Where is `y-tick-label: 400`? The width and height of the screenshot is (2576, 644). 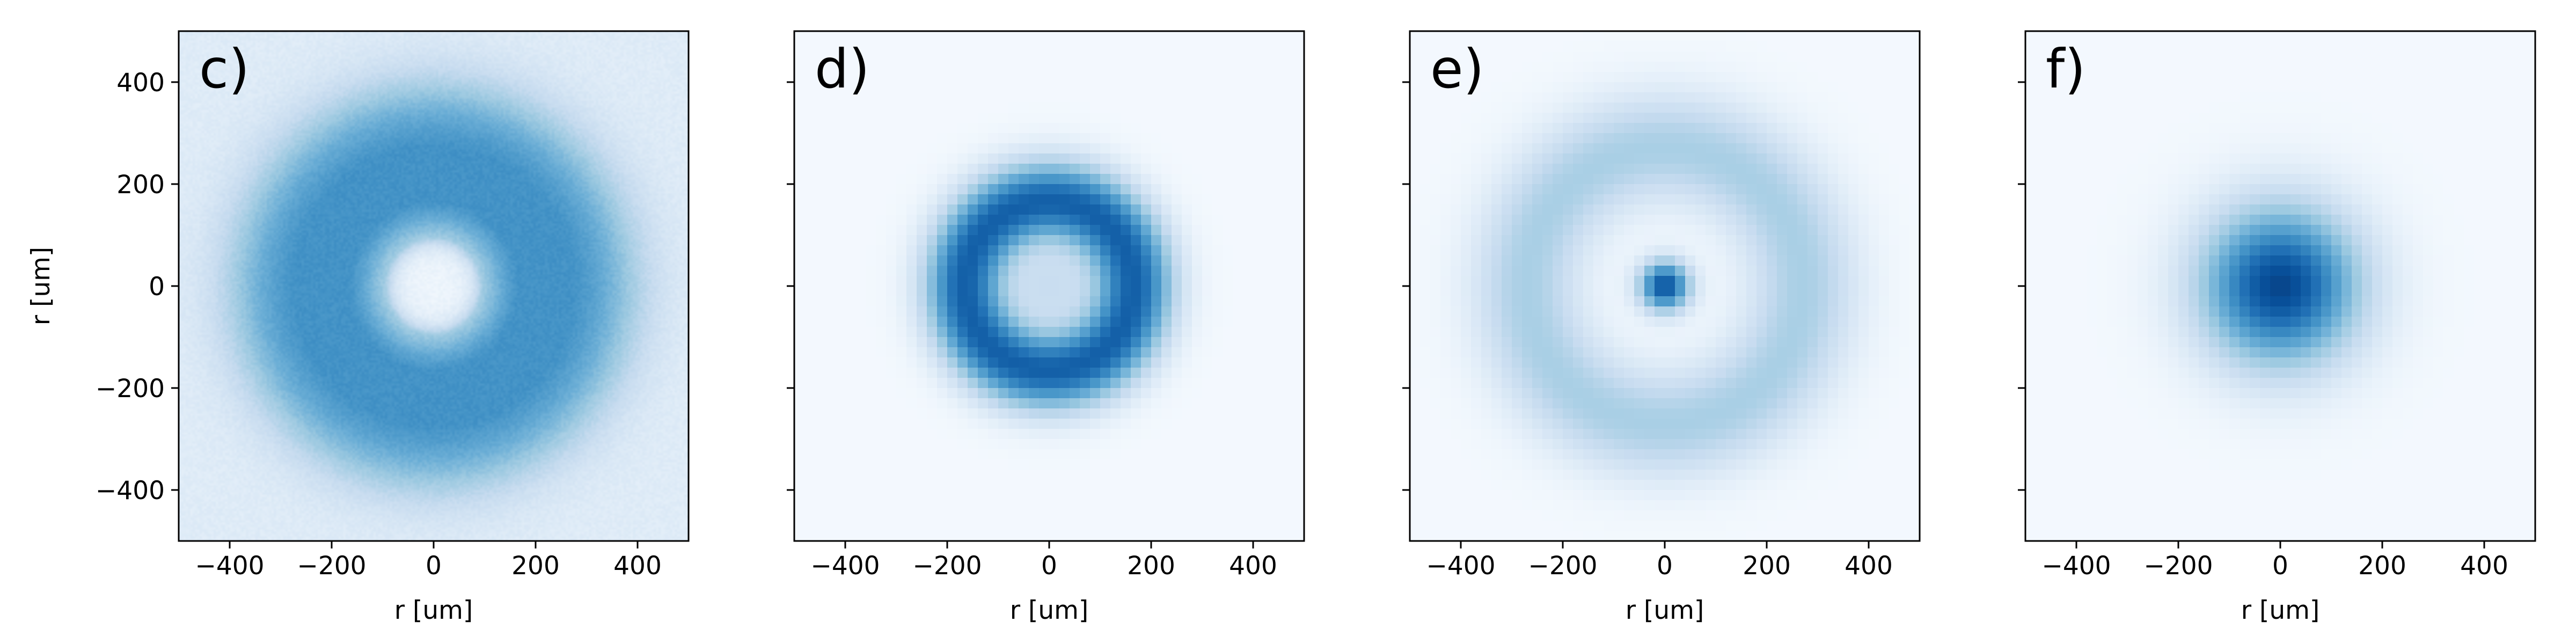
y-tick-label: 400 is located at coordinates (140, 83).